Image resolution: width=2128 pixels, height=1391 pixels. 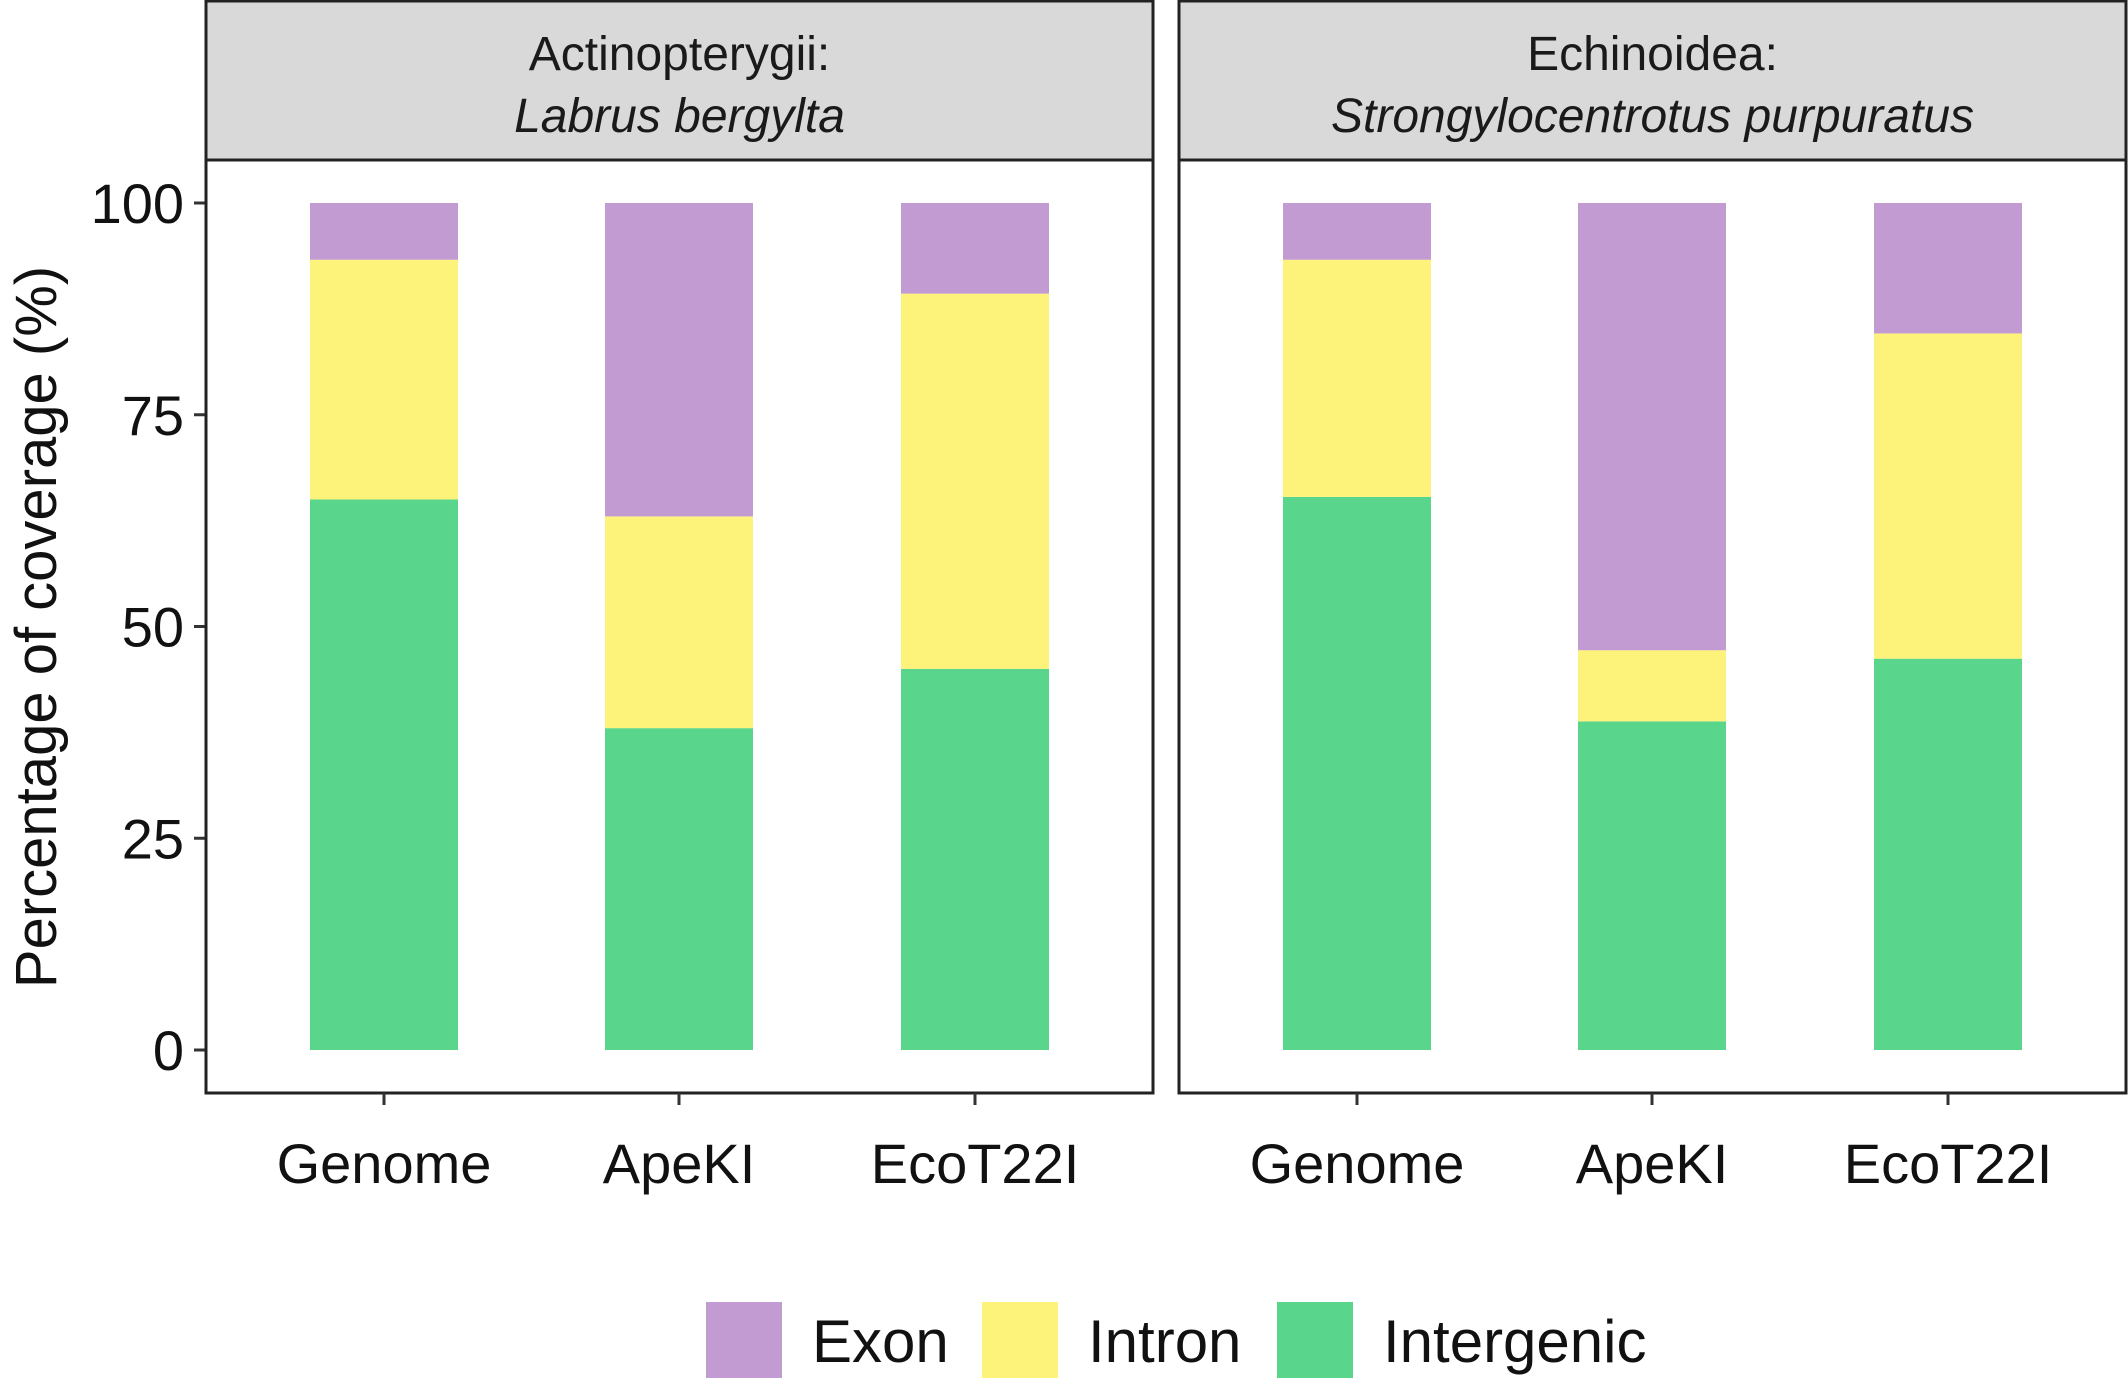 What do you see at coordinates (679, 116) in the screenshot?
I see `facet-strip-label-line2: Labrus bergylta` at bounding box center [679, 116].